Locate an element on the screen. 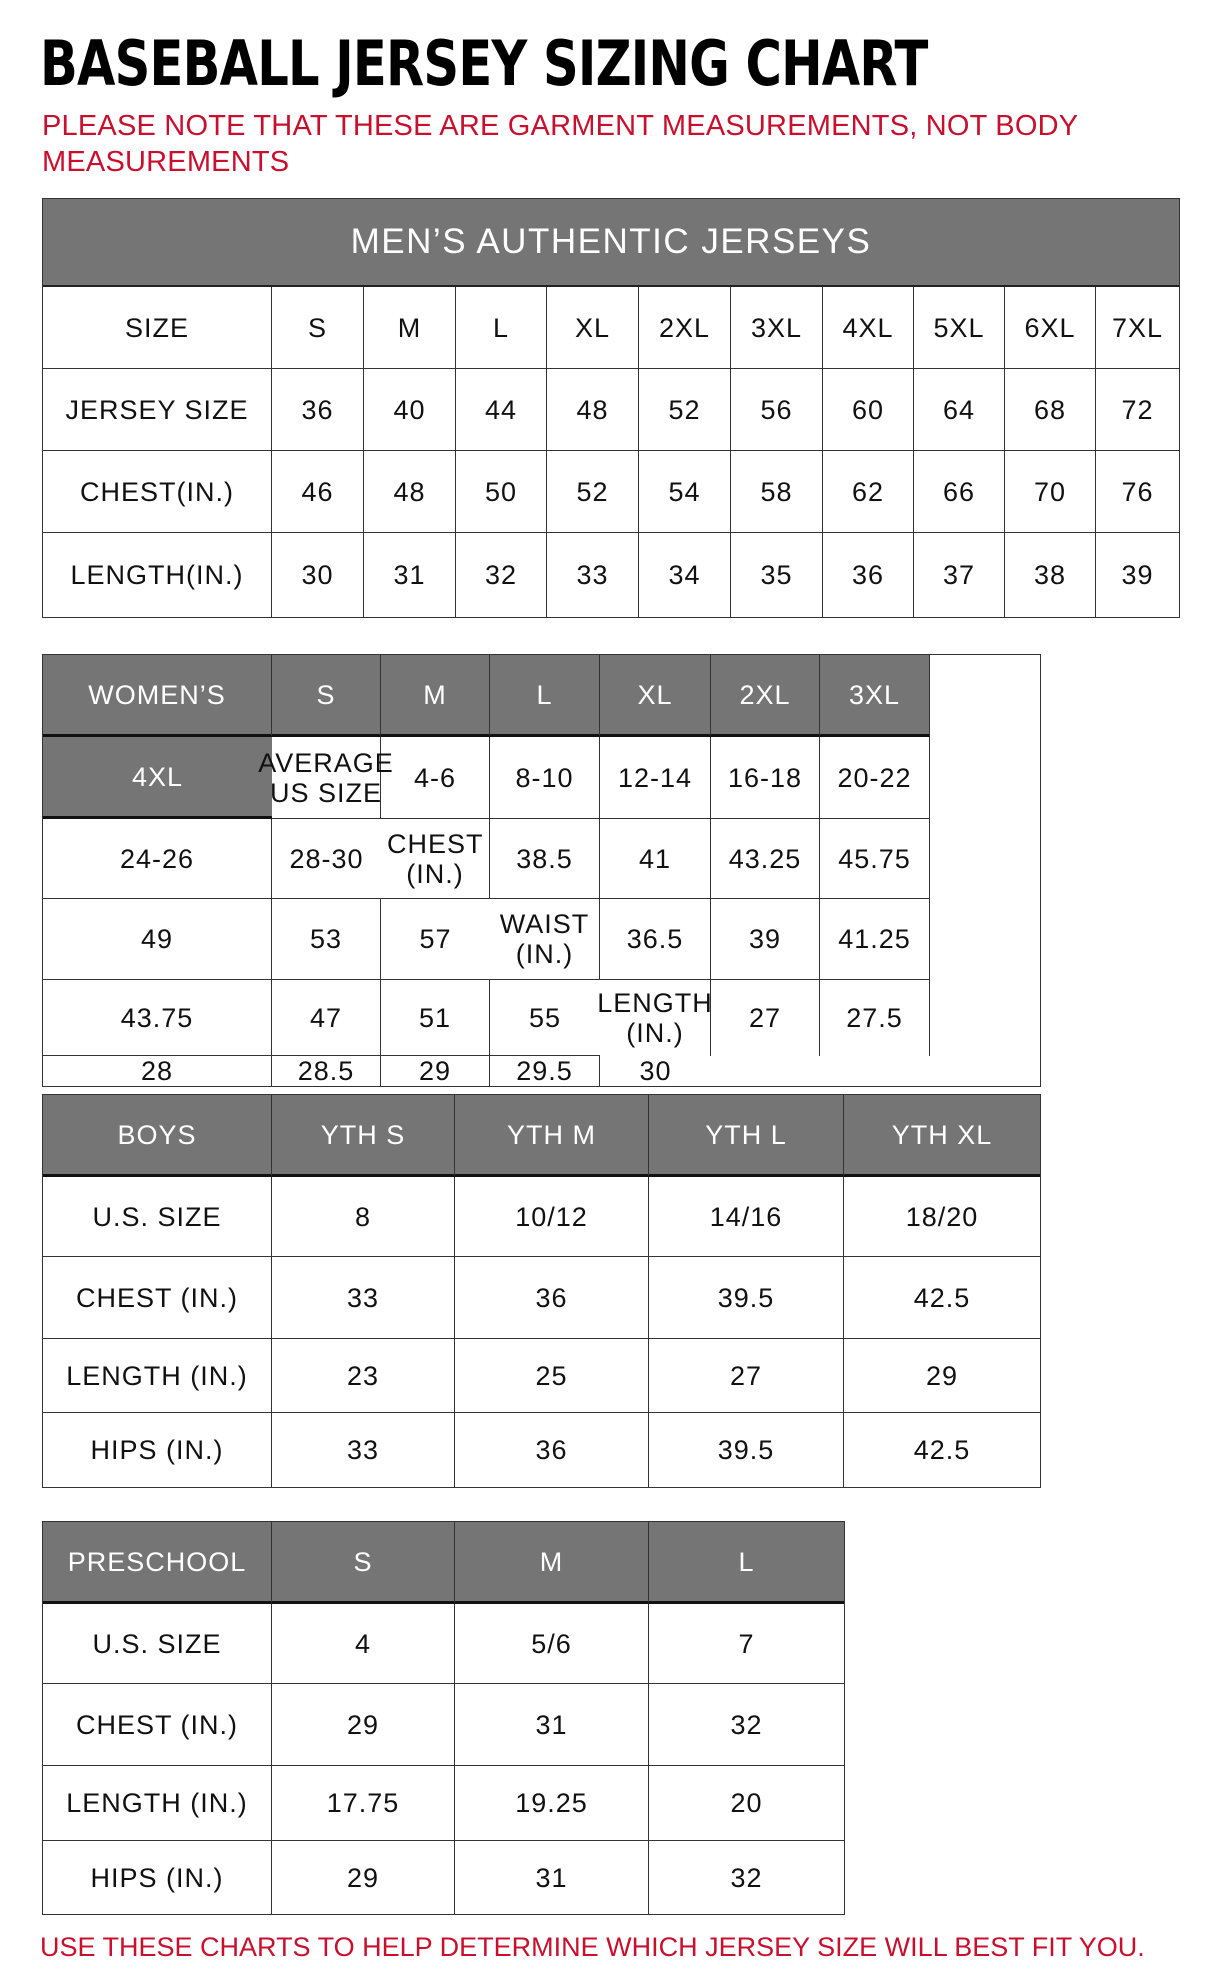  table-cell: 5/6 is located at coordinates (552, 1644).